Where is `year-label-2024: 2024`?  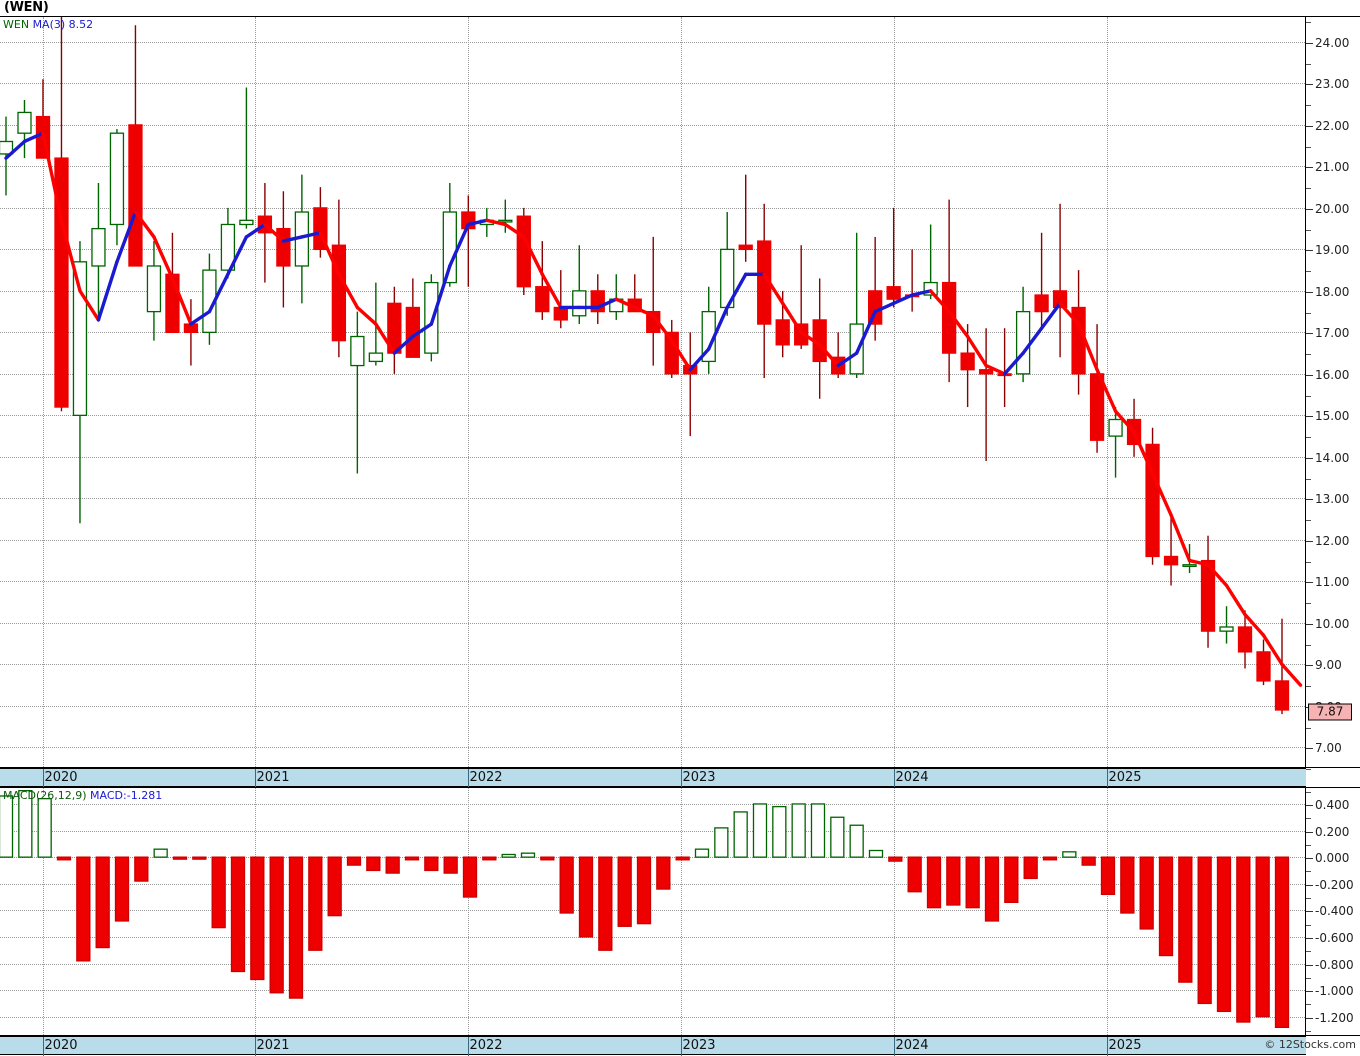
year-label-2024: 2024 is located at coordinates (912, 1045).